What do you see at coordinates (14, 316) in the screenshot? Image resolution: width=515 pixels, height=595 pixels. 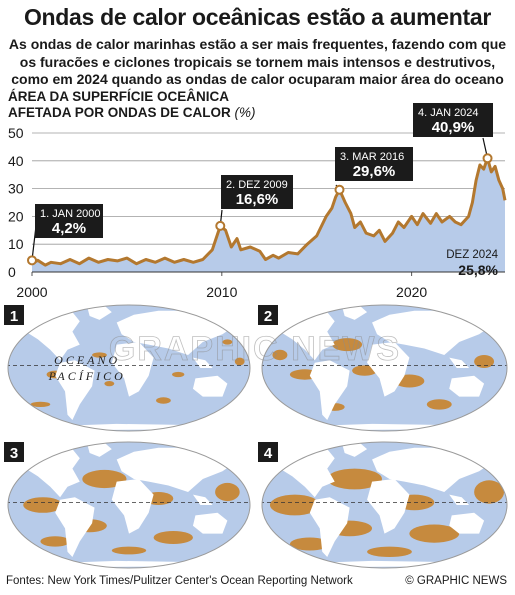 I see `panel-number: 1` at bounding box center [14, 316].